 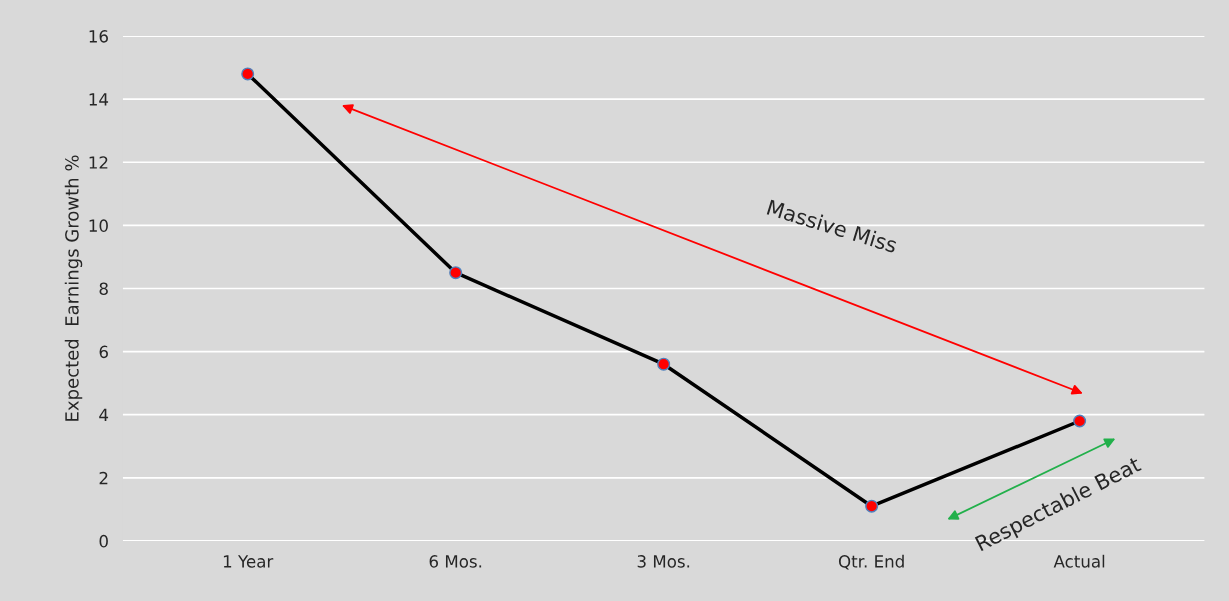 I want to click on y-tick-label: 12, so click(x=98, y=162).